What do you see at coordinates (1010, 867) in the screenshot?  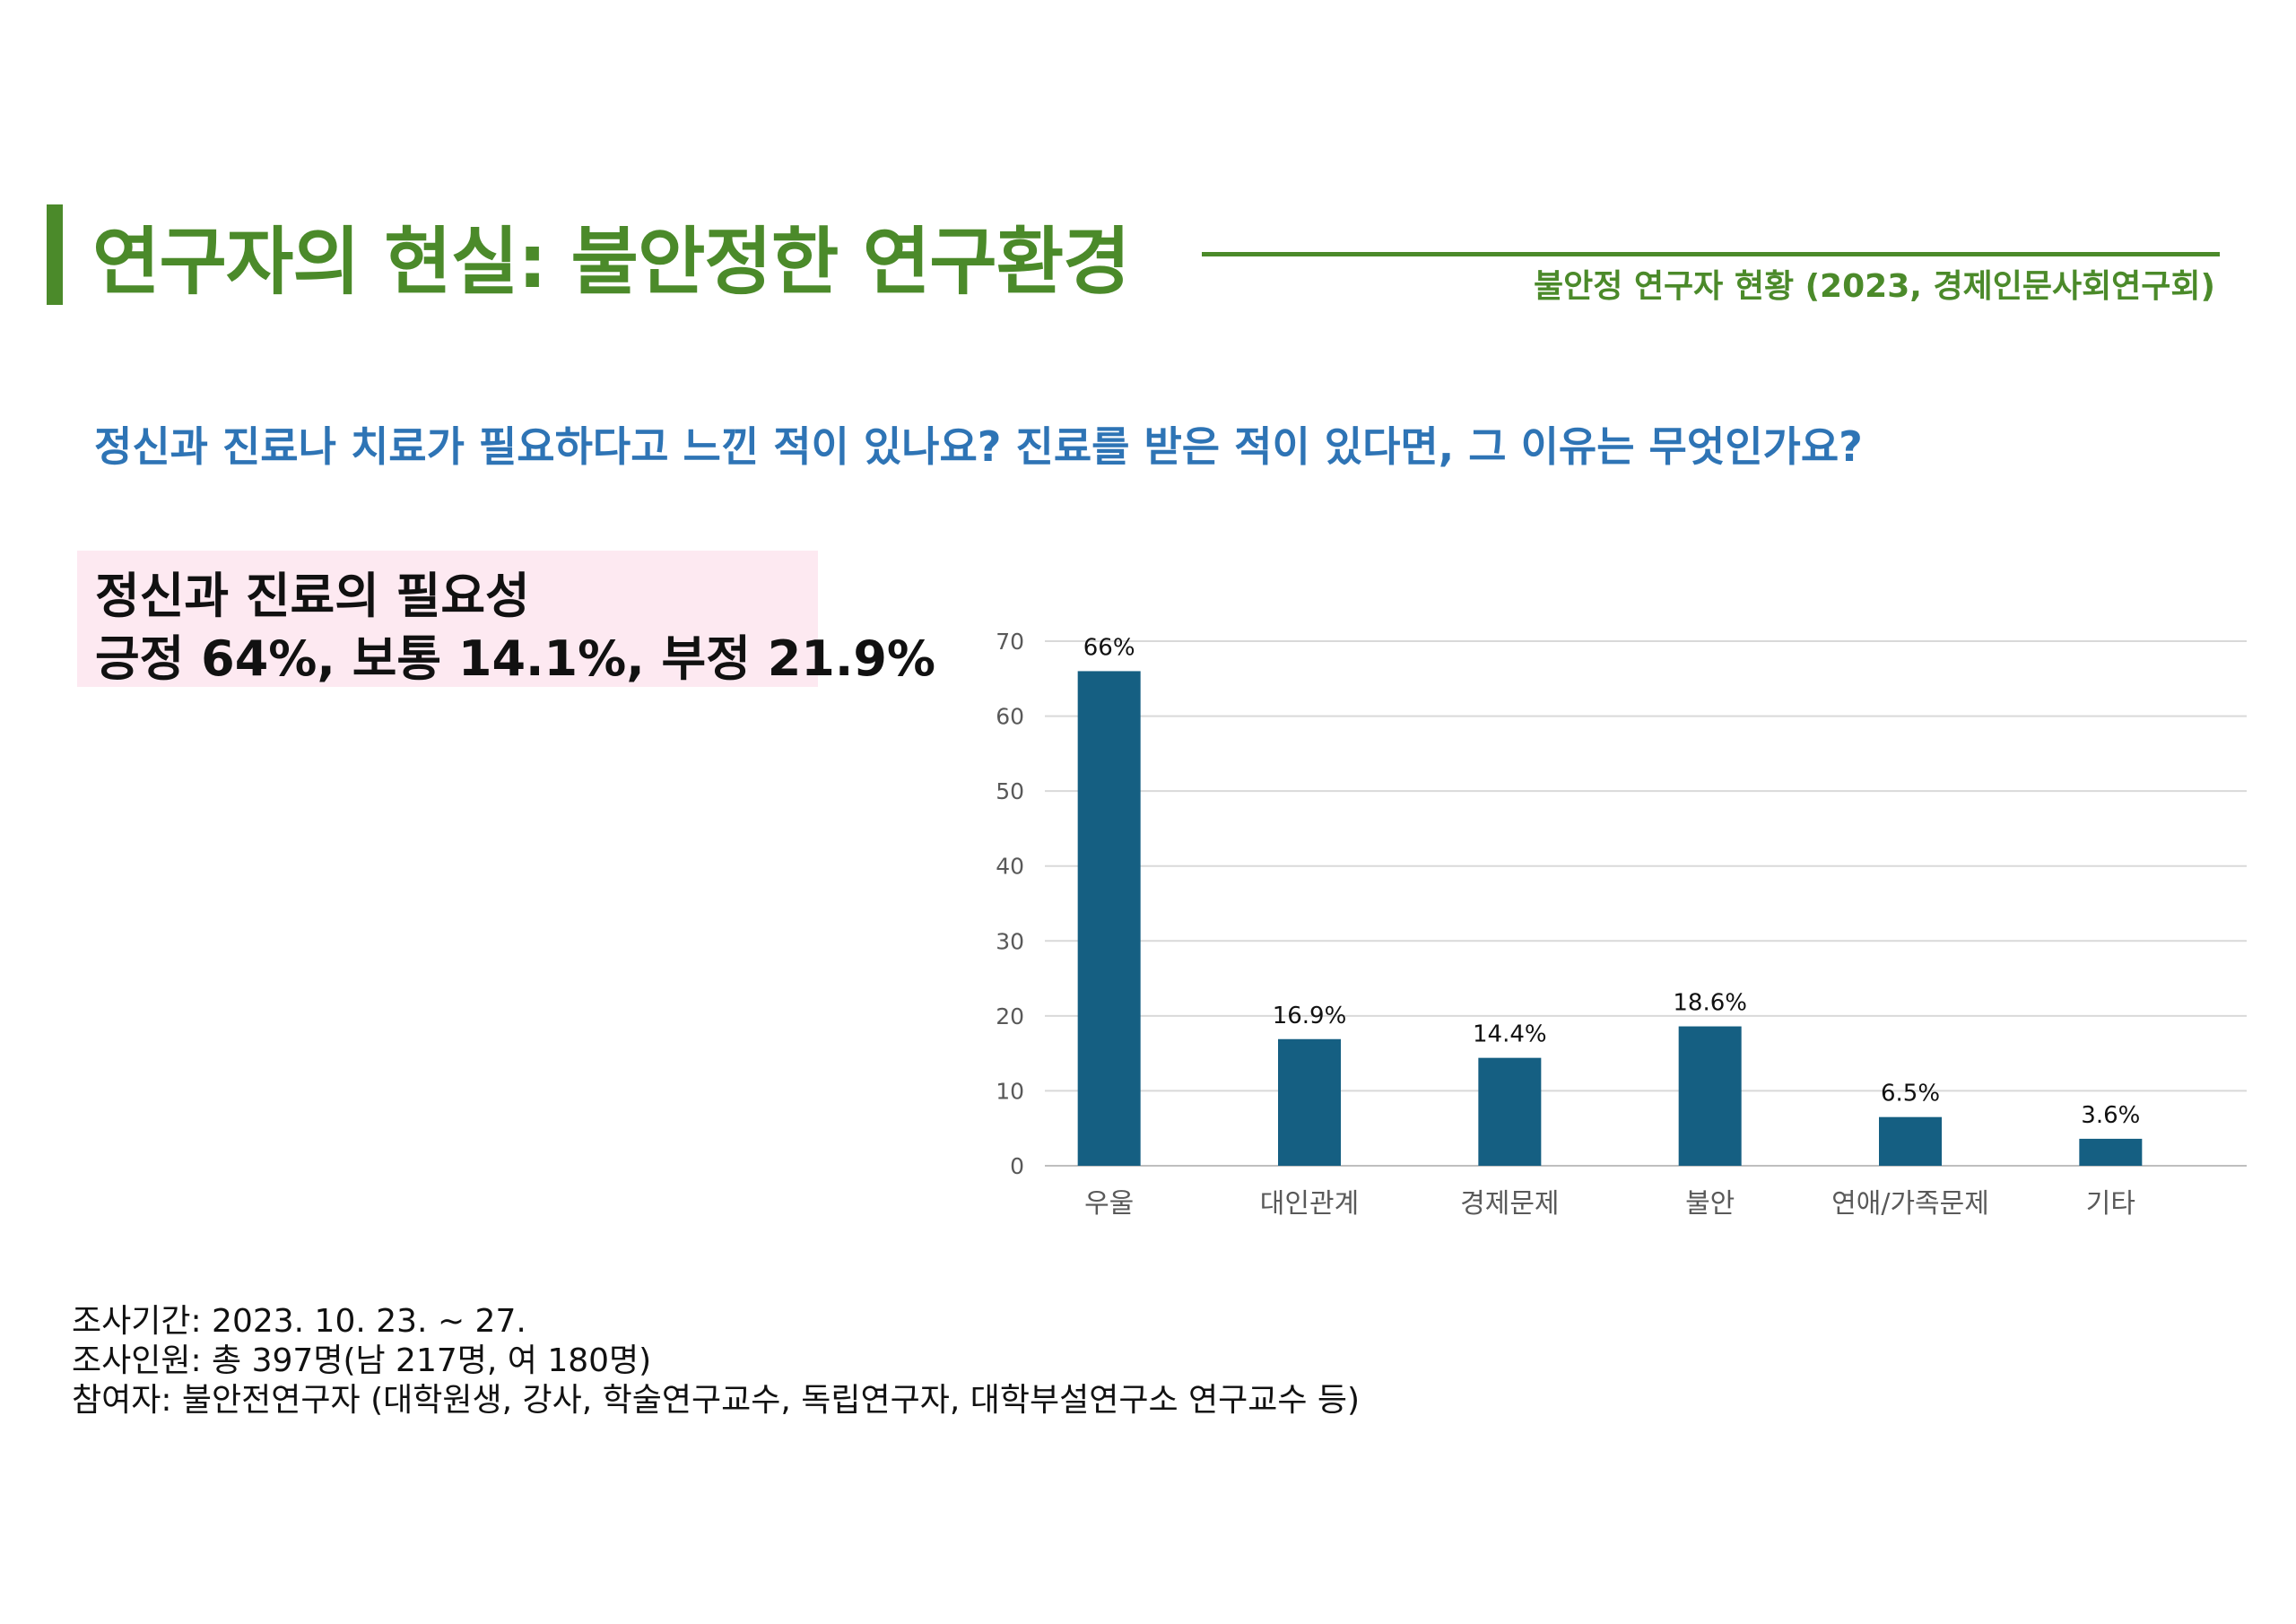 I see `y-tick-label: 40` at bounding box center [1010, 867].